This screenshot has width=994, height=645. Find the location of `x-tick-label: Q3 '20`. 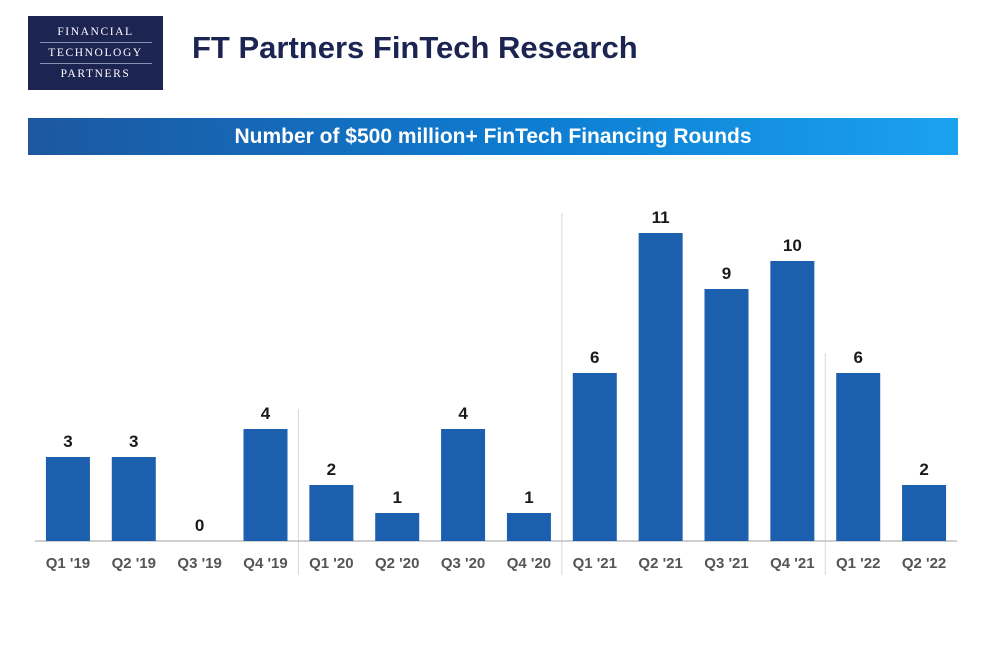

x-tick-label: Q3 '20 is located at coordinates (463, 563).